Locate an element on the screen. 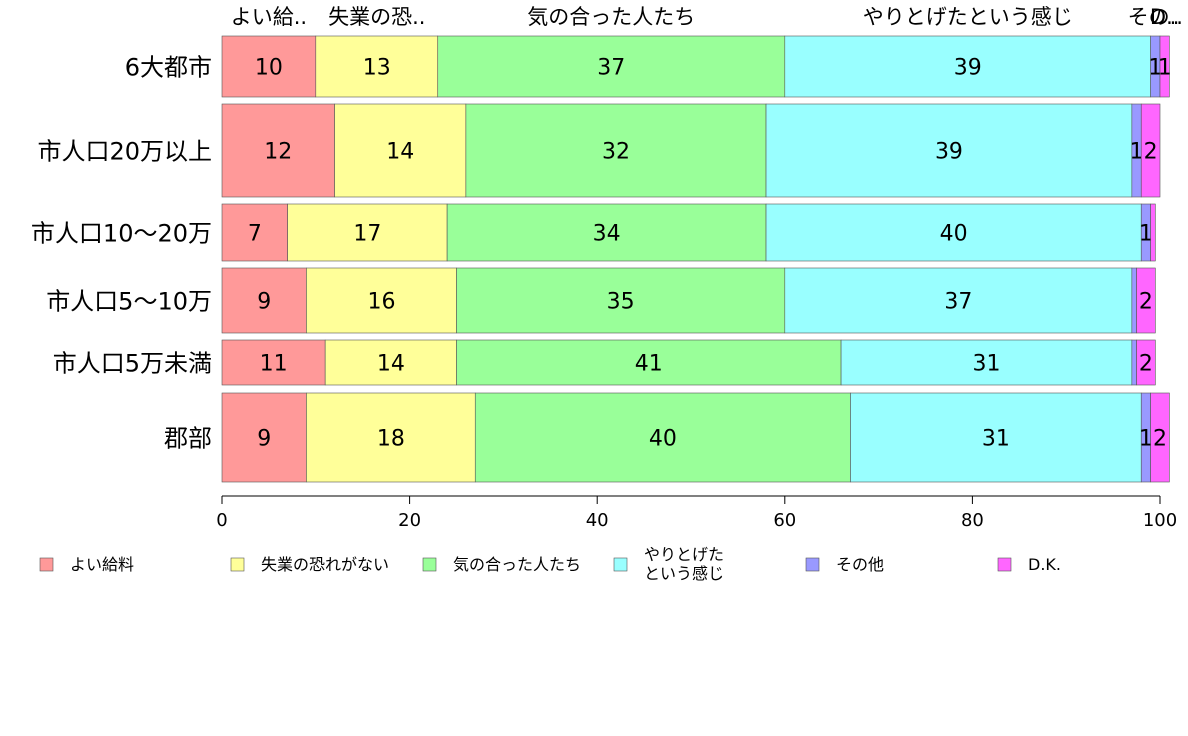  data-label: 35 is located at coordinates (621, 302).